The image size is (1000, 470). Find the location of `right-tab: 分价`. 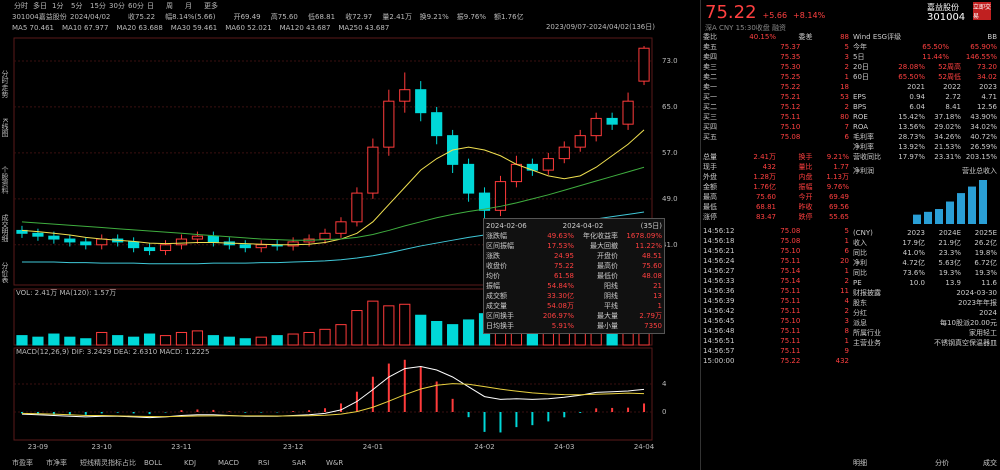

right-tab: 分价 is located at coordinates (942, 463).